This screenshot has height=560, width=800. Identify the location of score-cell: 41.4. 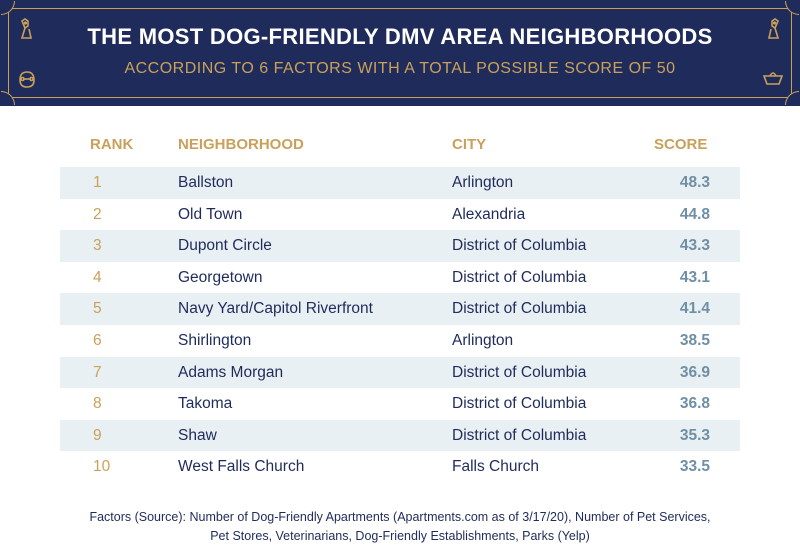
(694, 309).